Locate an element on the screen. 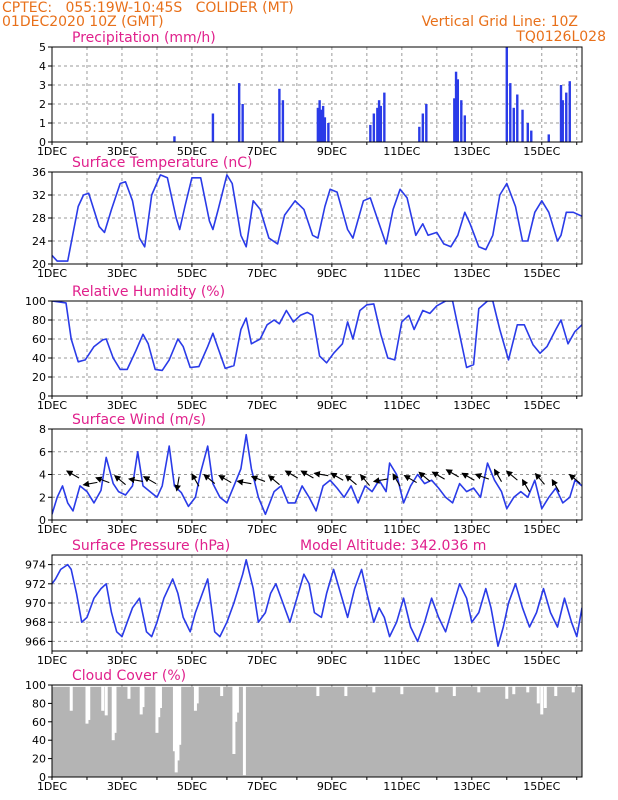 The height and width of the screenshot is (800, 618). y-tick-label: 60 is located at coordinates (39, 339).